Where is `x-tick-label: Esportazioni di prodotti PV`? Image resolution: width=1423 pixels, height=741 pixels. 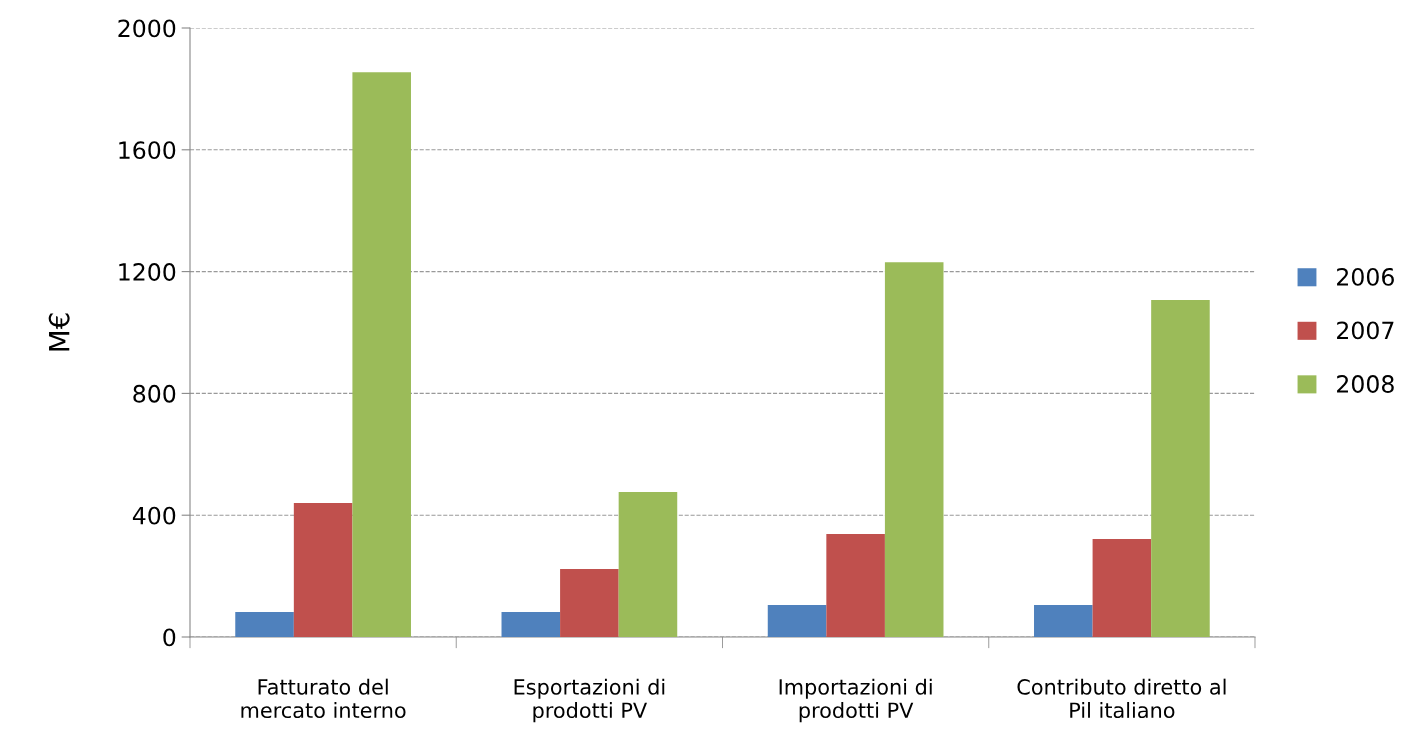
x-tick-label: Esportazioni di prodotti PV is located at coordinates (589, 700).